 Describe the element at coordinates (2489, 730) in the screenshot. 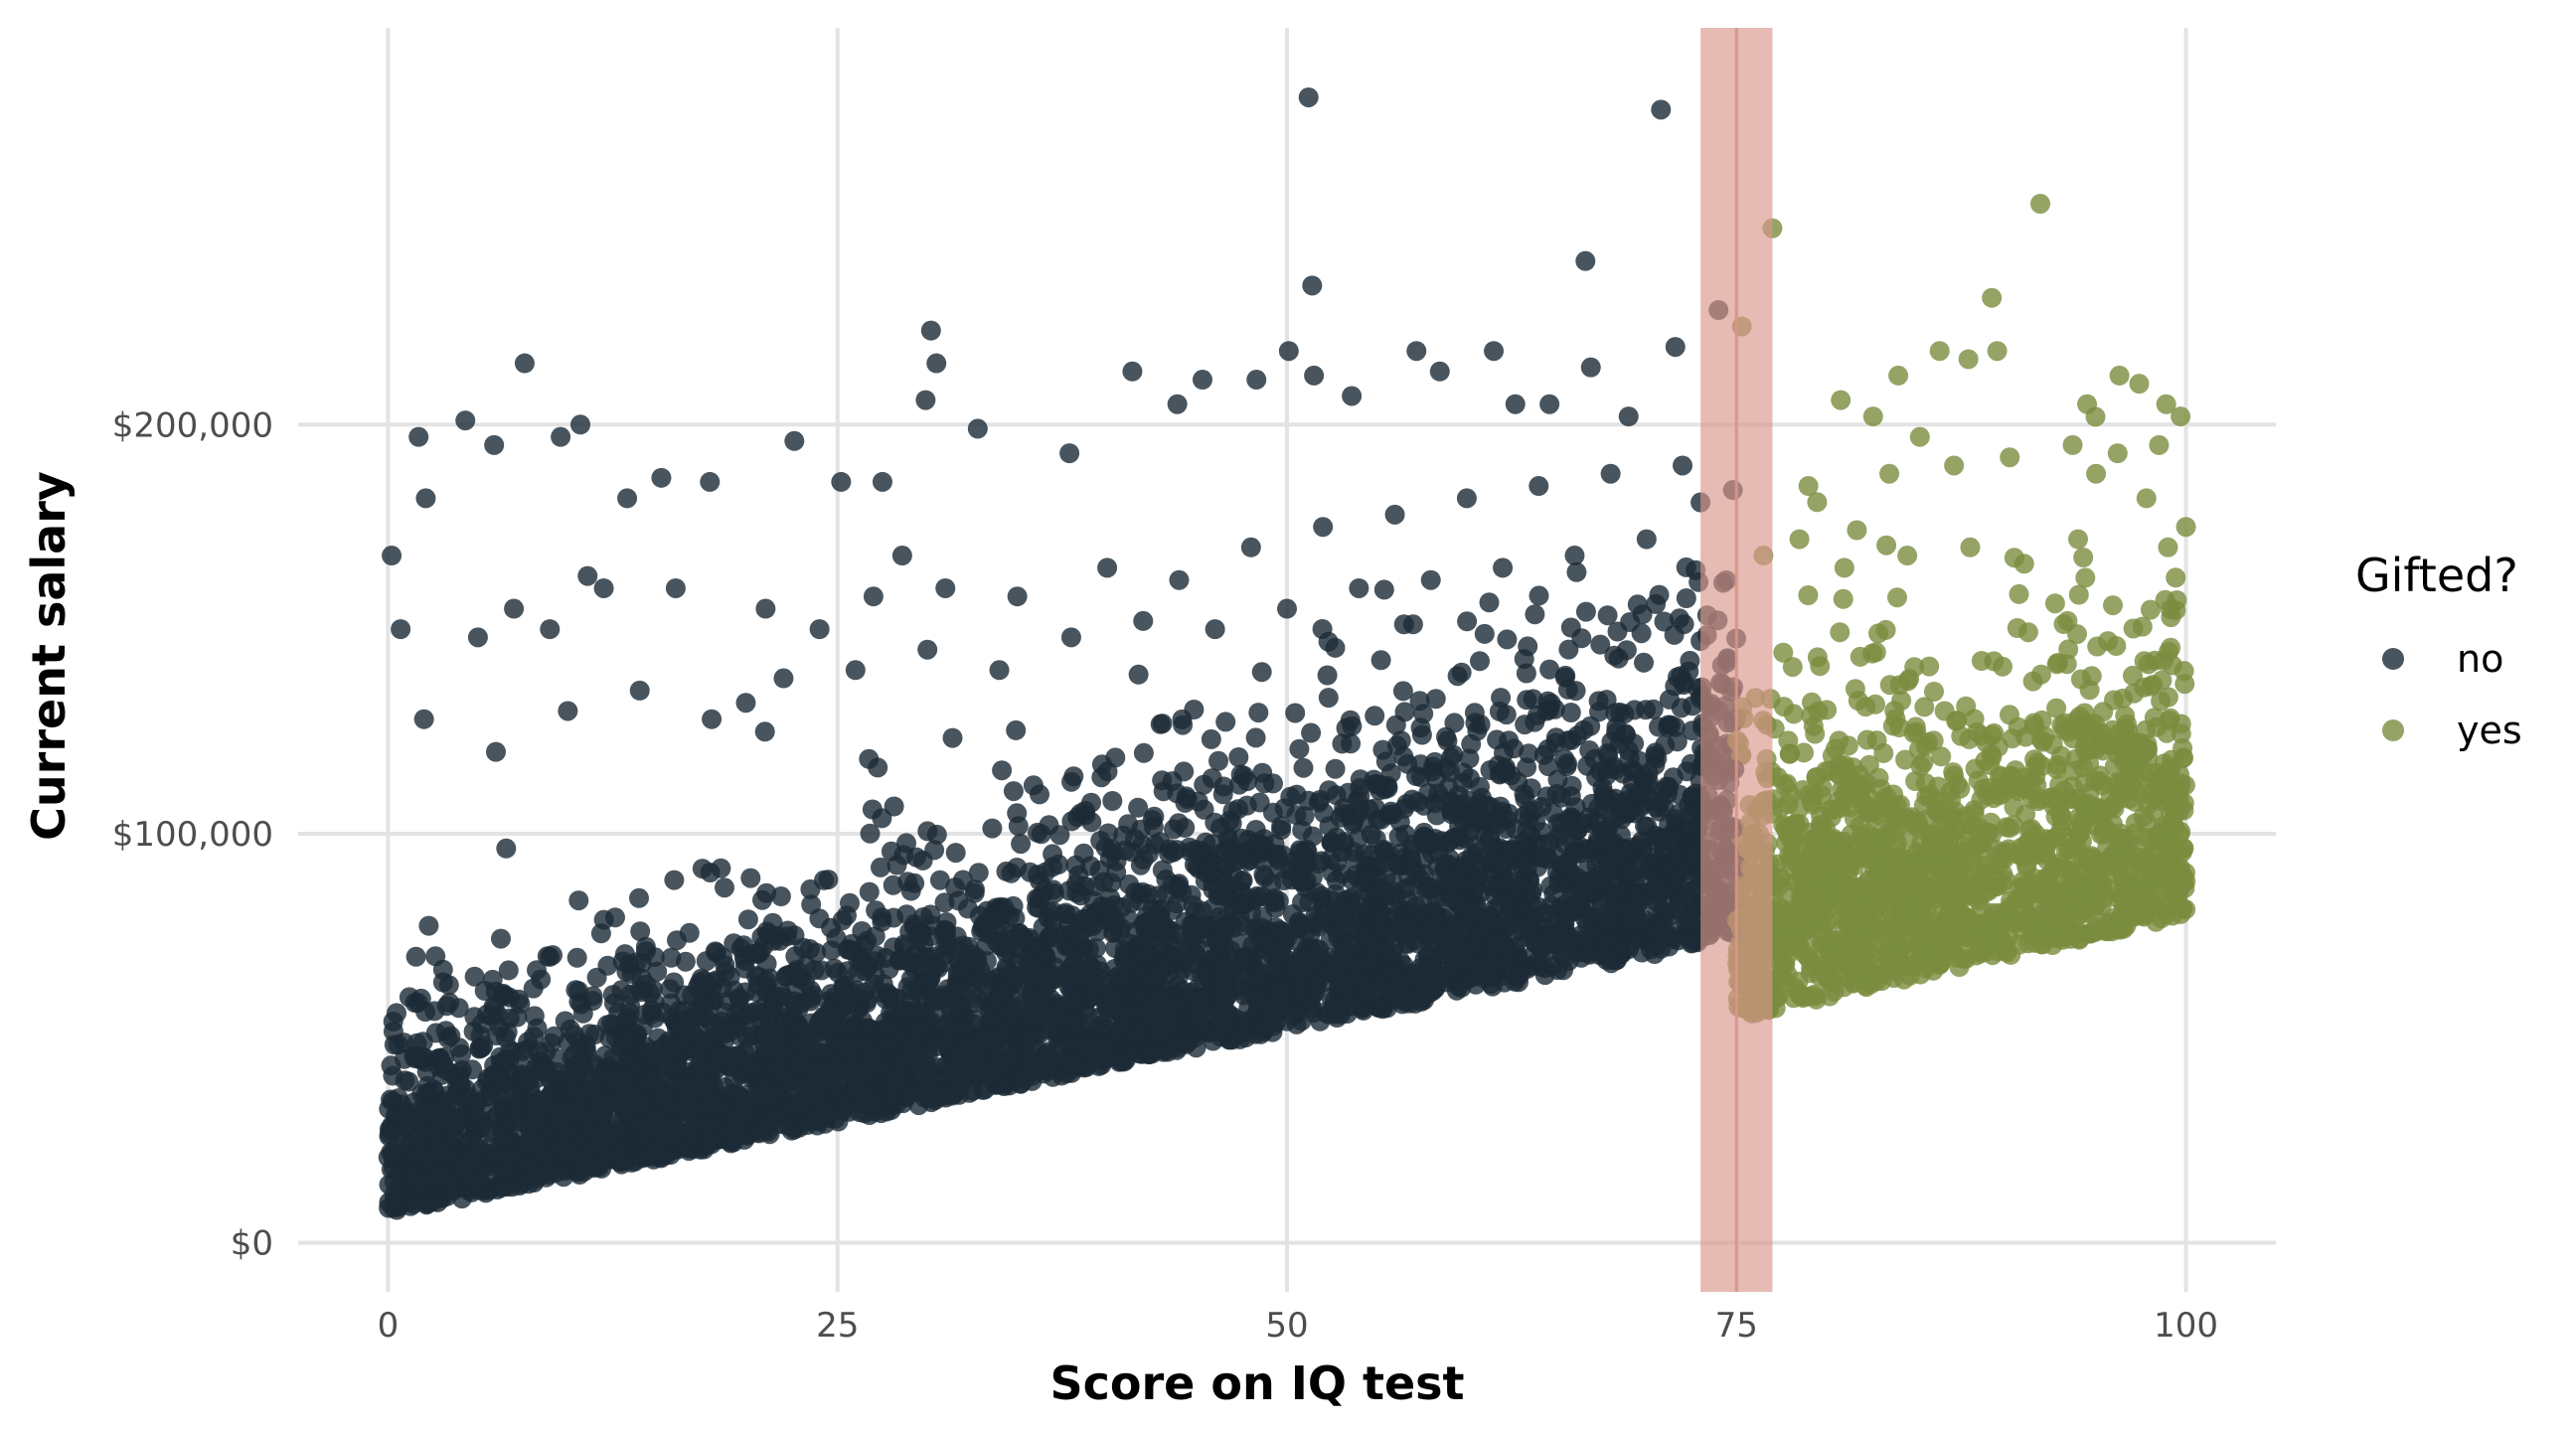

I see `legend-label-yes: yes` at that location.